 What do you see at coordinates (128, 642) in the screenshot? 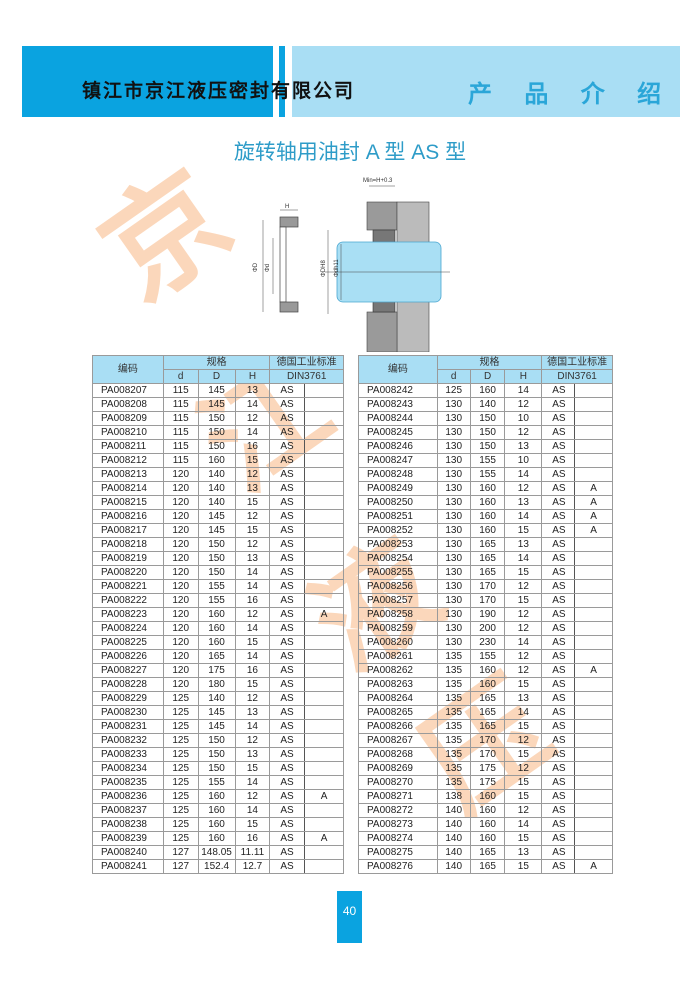
I see `cell-code: PA008225` at bounding box center [128, 642].